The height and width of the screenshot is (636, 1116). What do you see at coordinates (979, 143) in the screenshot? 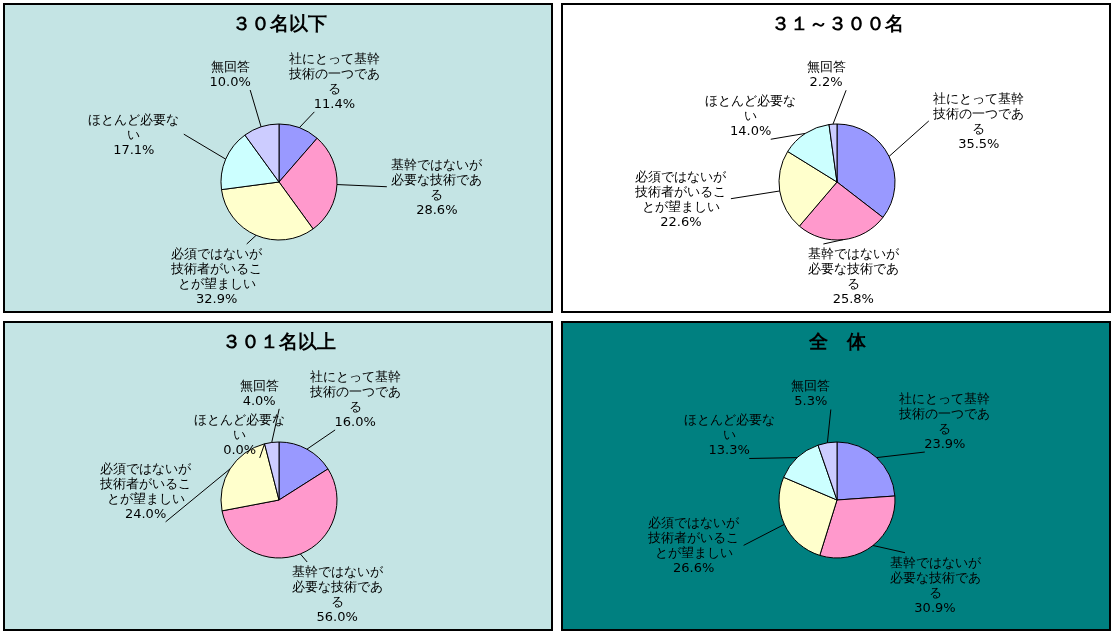
I see `data-label: 35.5%` at bounding box center [979, 143].